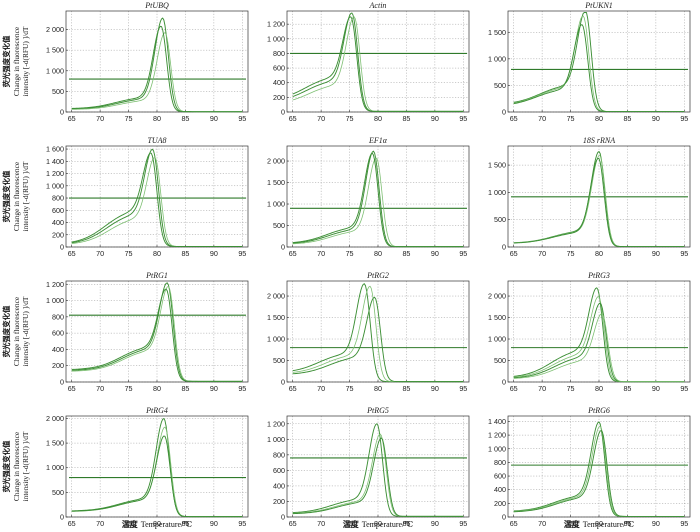 Image resolution: width=700 pixels, height=532 pixels. I want to click on chart-panel: 65 70 75 80 85 90 95 0 500 1 000 1 500 2 000 PtRG3, so click(589, 332).